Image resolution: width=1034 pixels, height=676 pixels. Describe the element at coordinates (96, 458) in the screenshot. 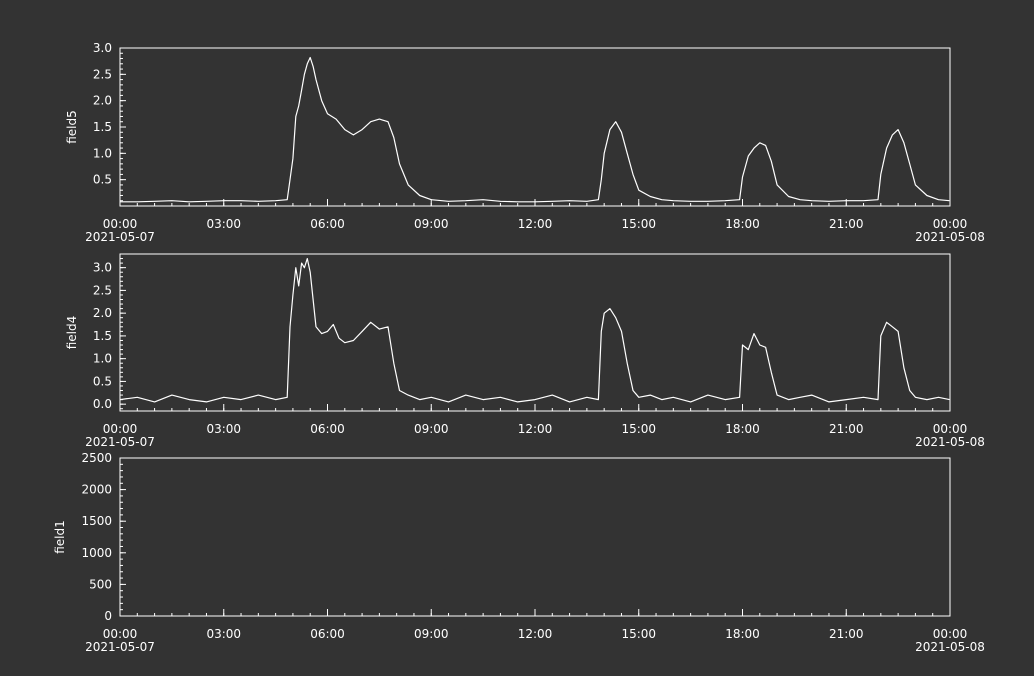

I see `y-tick-label: 2500` at that location.